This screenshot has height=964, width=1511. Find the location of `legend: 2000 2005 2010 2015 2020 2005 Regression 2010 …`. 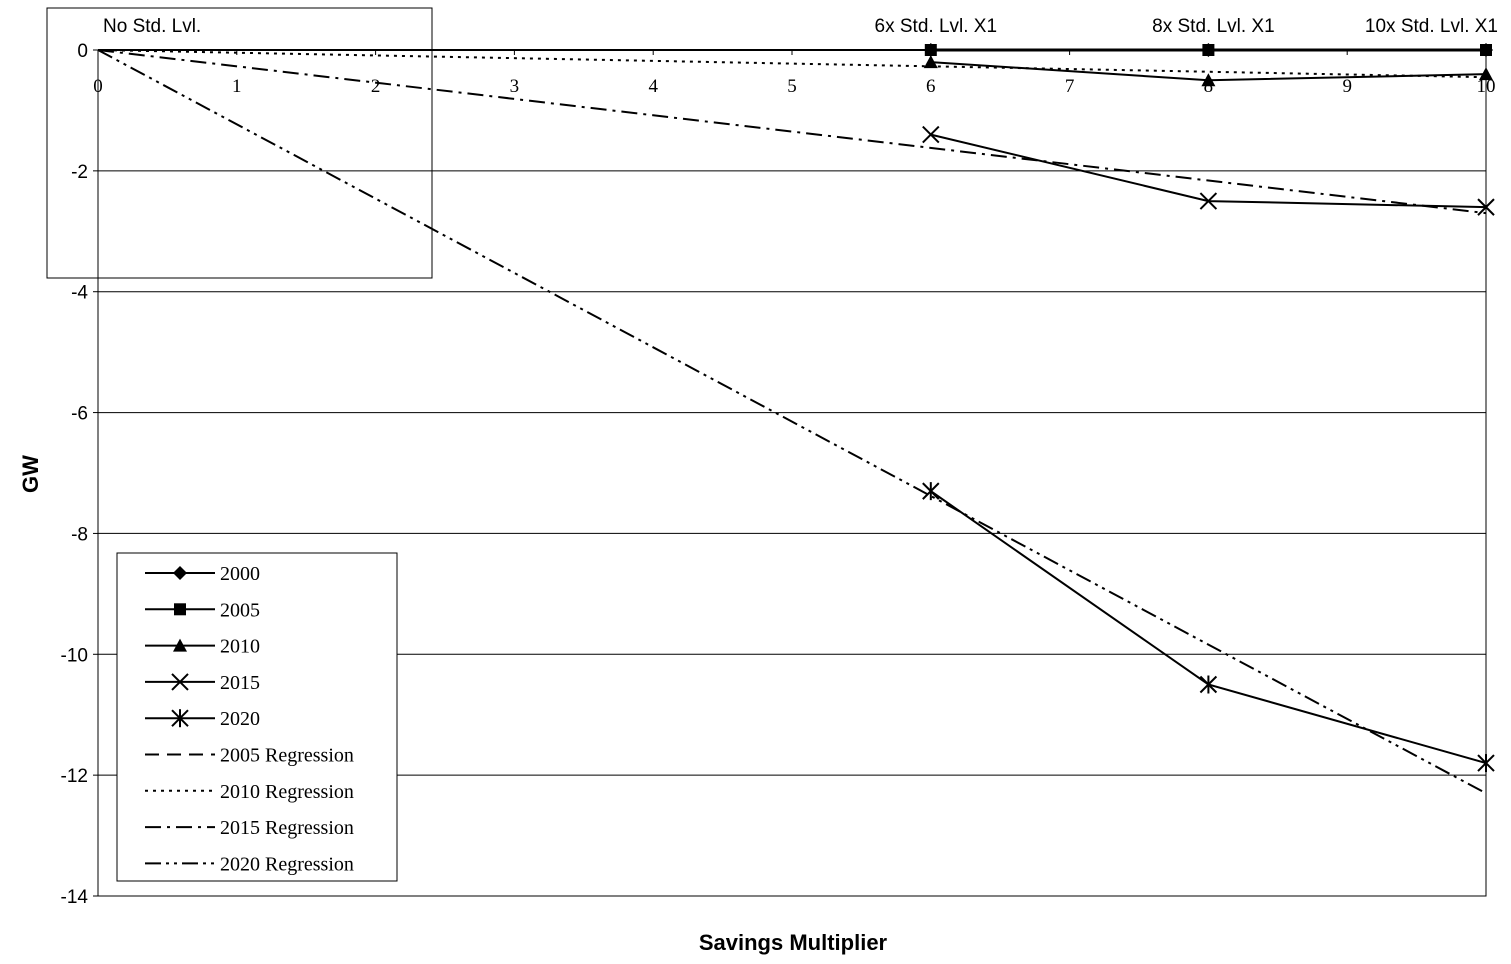

legend: 2000 2005 2010 2015 2020 2005 Regression 2010 … is located at coordinates (257, 717).